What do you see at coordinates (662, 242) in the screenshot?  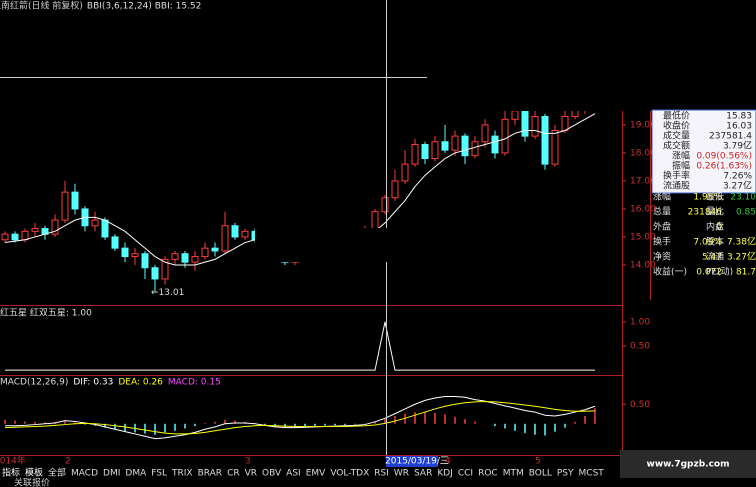 I see `quote-label: 换手` at bounding box center [662, 242].